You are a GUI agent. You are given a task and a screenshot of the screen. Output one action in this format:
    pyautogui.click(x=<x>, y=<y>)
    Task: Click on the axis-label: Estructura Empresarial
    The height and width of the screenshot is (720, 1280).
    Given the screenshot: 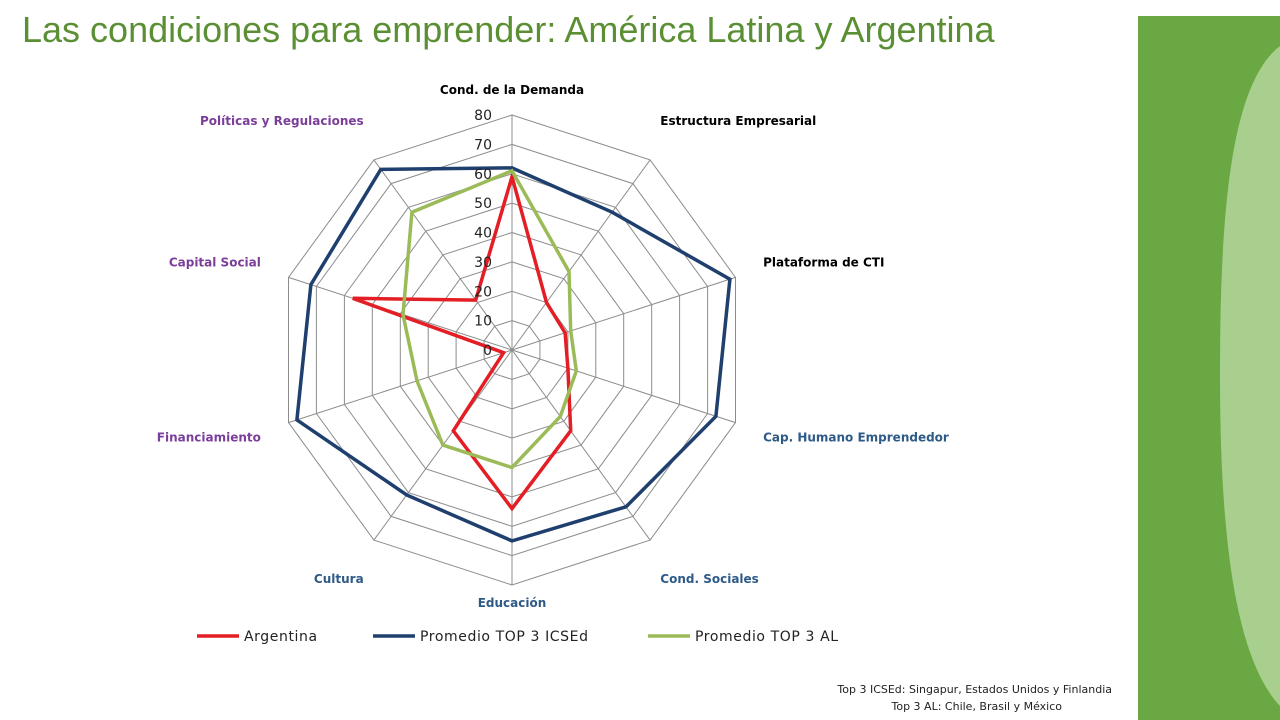 What is the action you would take?
    pyautogui.click(x=738, y=121)
    